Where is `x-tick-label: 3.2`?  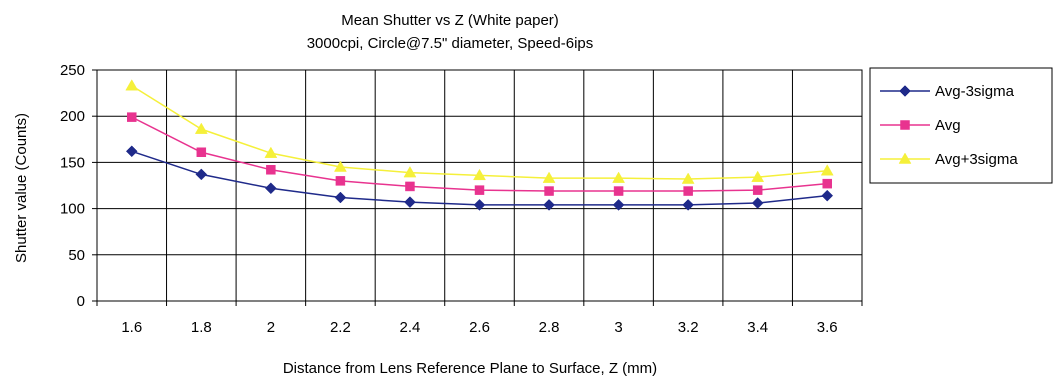 x-tick-label: 3.2 is located at coordinates (688, 327).